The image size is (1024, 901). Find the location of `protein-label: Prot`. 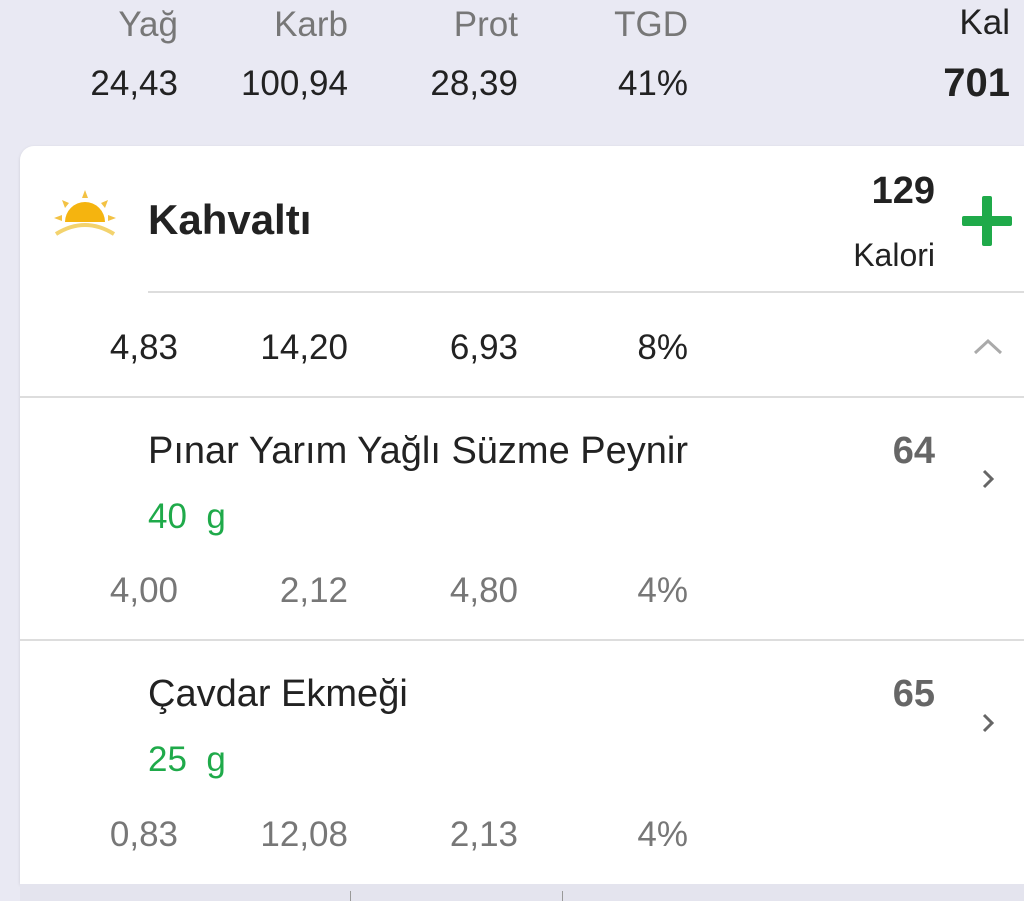

protein-label: Prot is located at coordinates (485, 24).